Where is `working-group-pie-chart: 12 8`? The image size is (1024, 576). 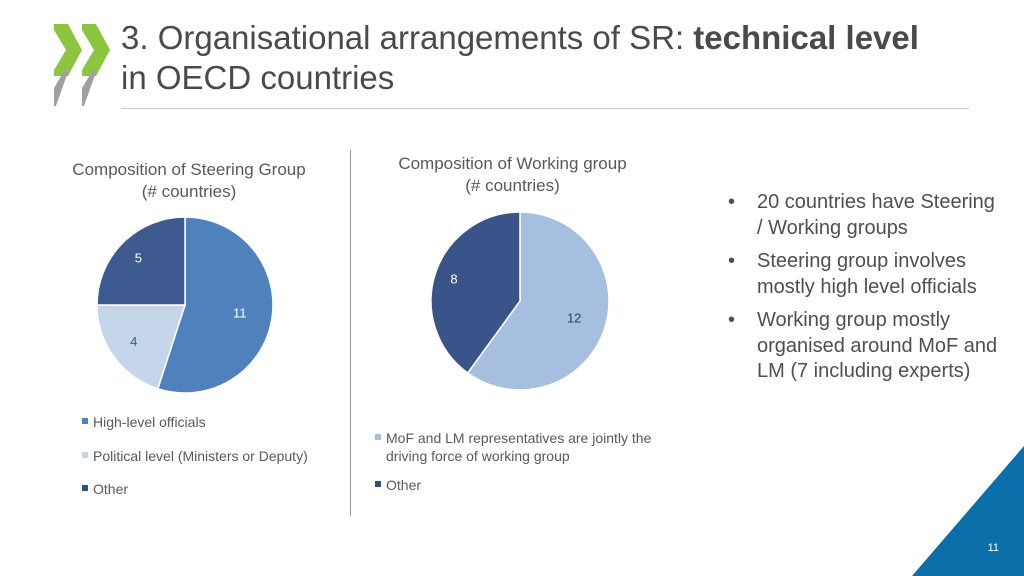 working-group-pie-chart: 12 8 is located at coordinates (520, 301).